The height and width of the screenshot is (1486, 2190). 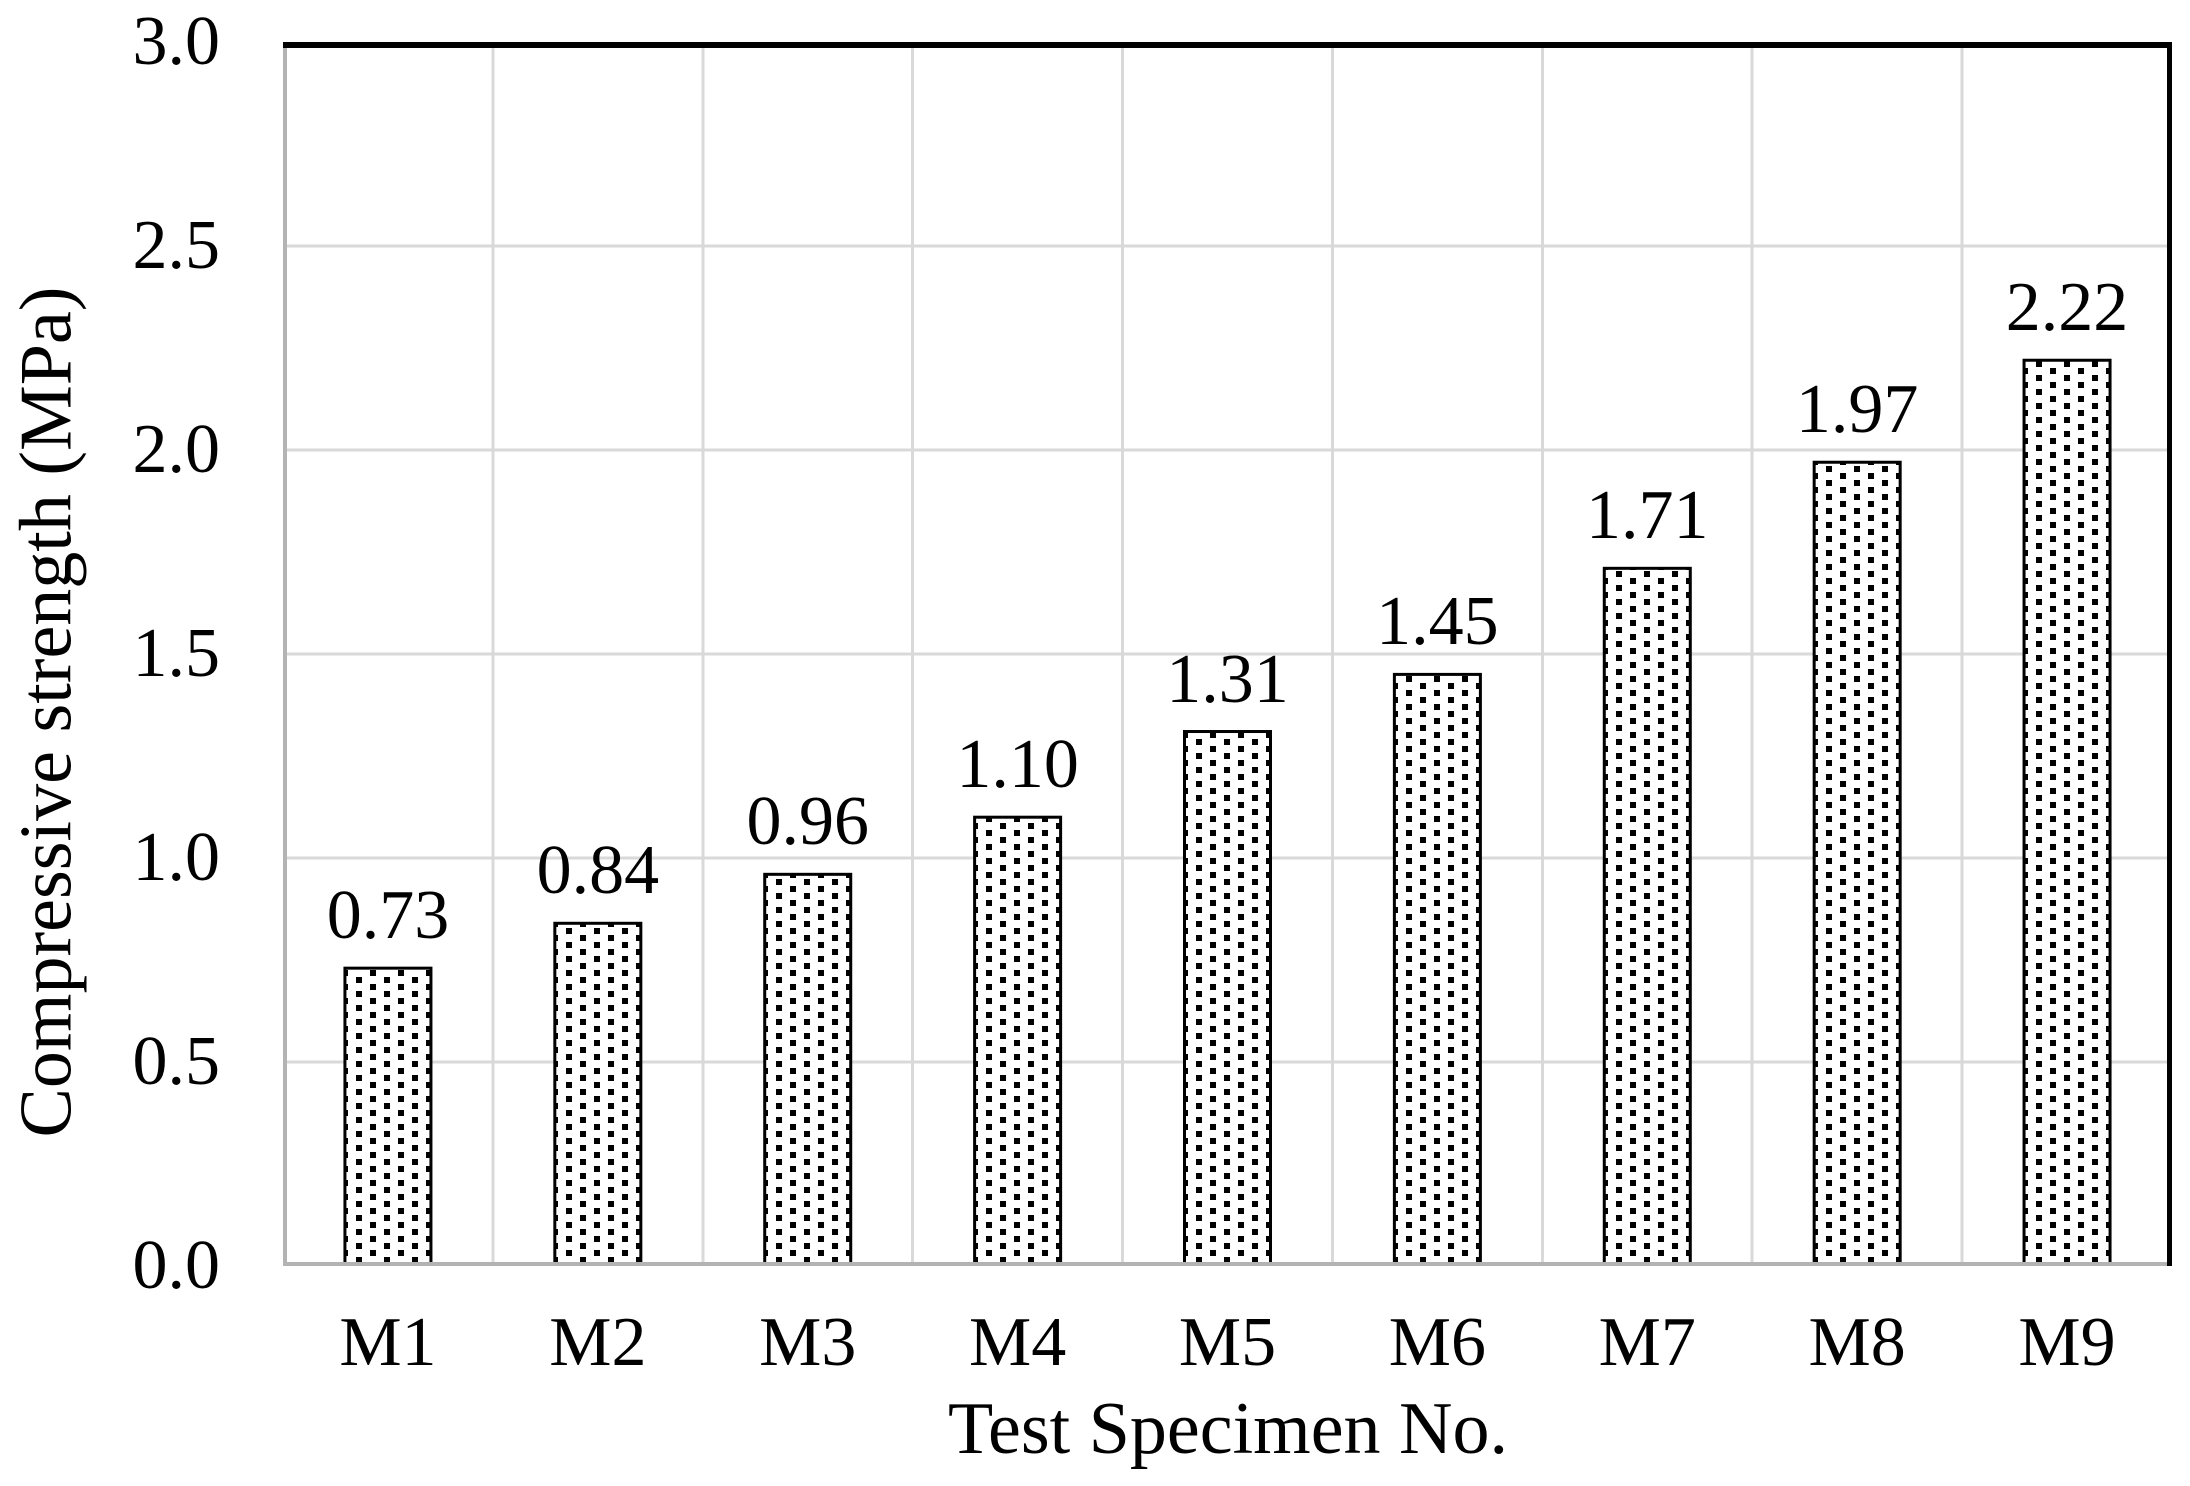 What do you see at coordinates (1437, 622) in the screenshot?
I see `data-label-M6: 1.45` at bounding box center [1437, 622].